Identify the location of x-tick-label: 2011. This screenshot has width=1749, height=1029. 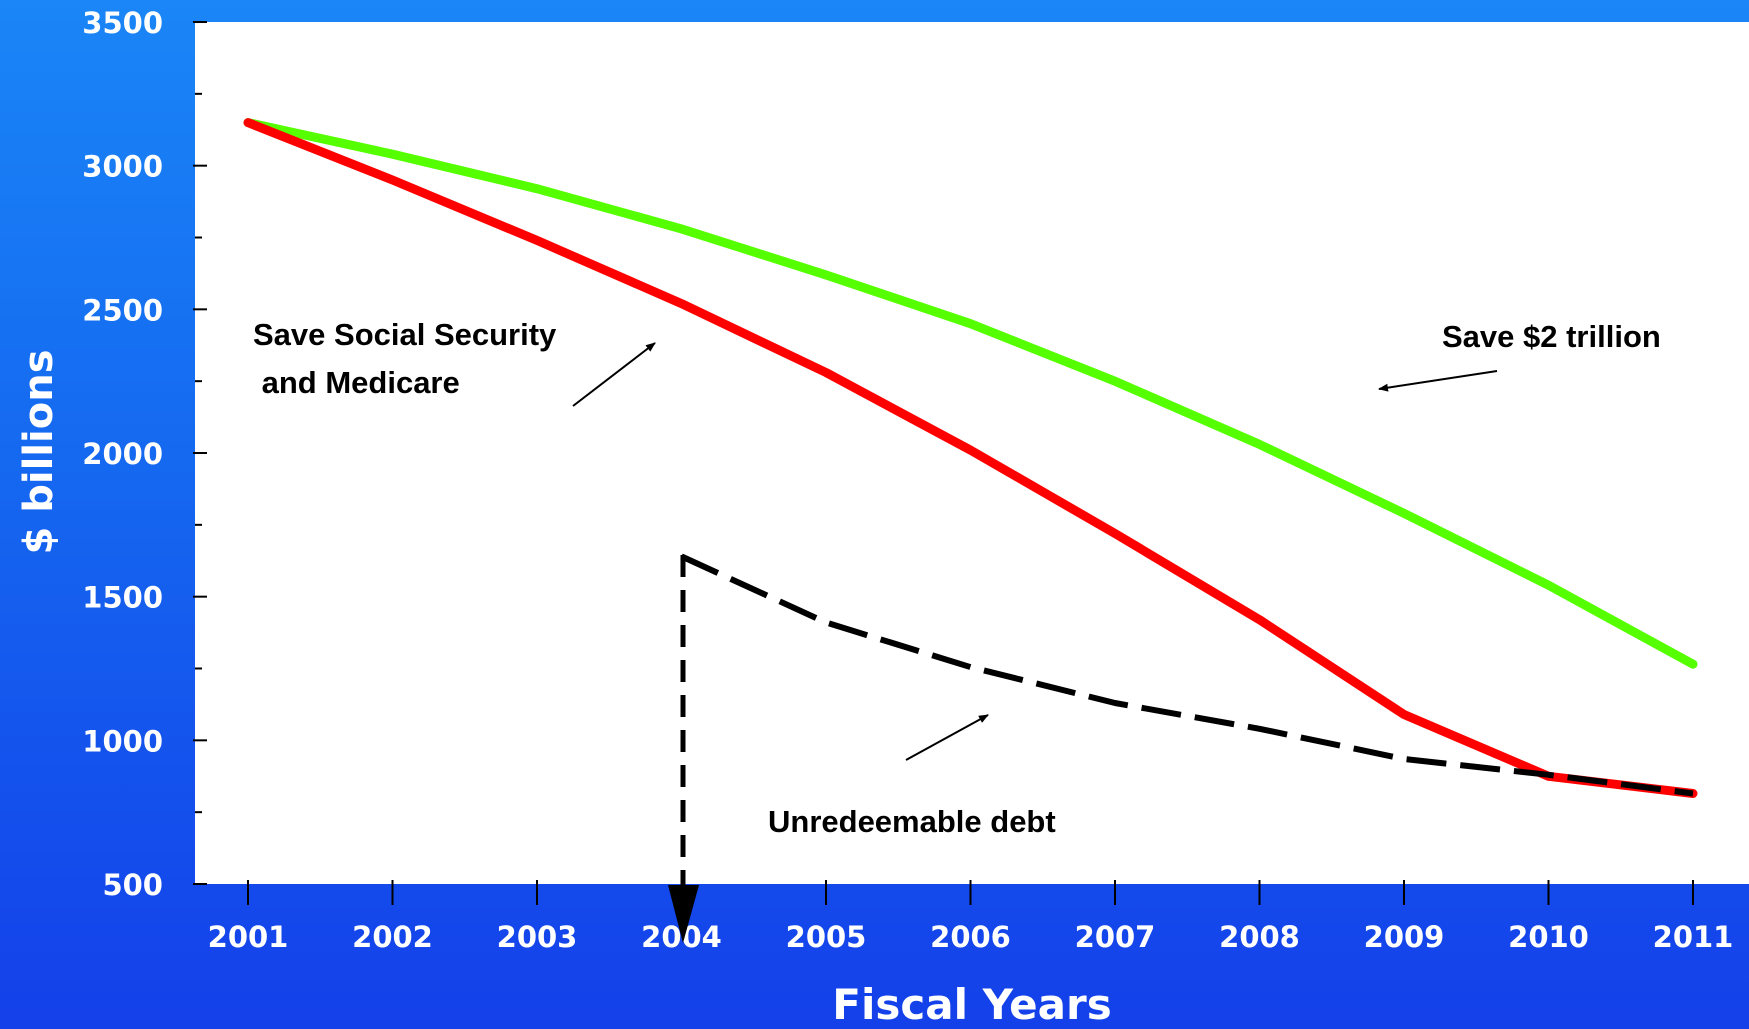
(1693, 937).